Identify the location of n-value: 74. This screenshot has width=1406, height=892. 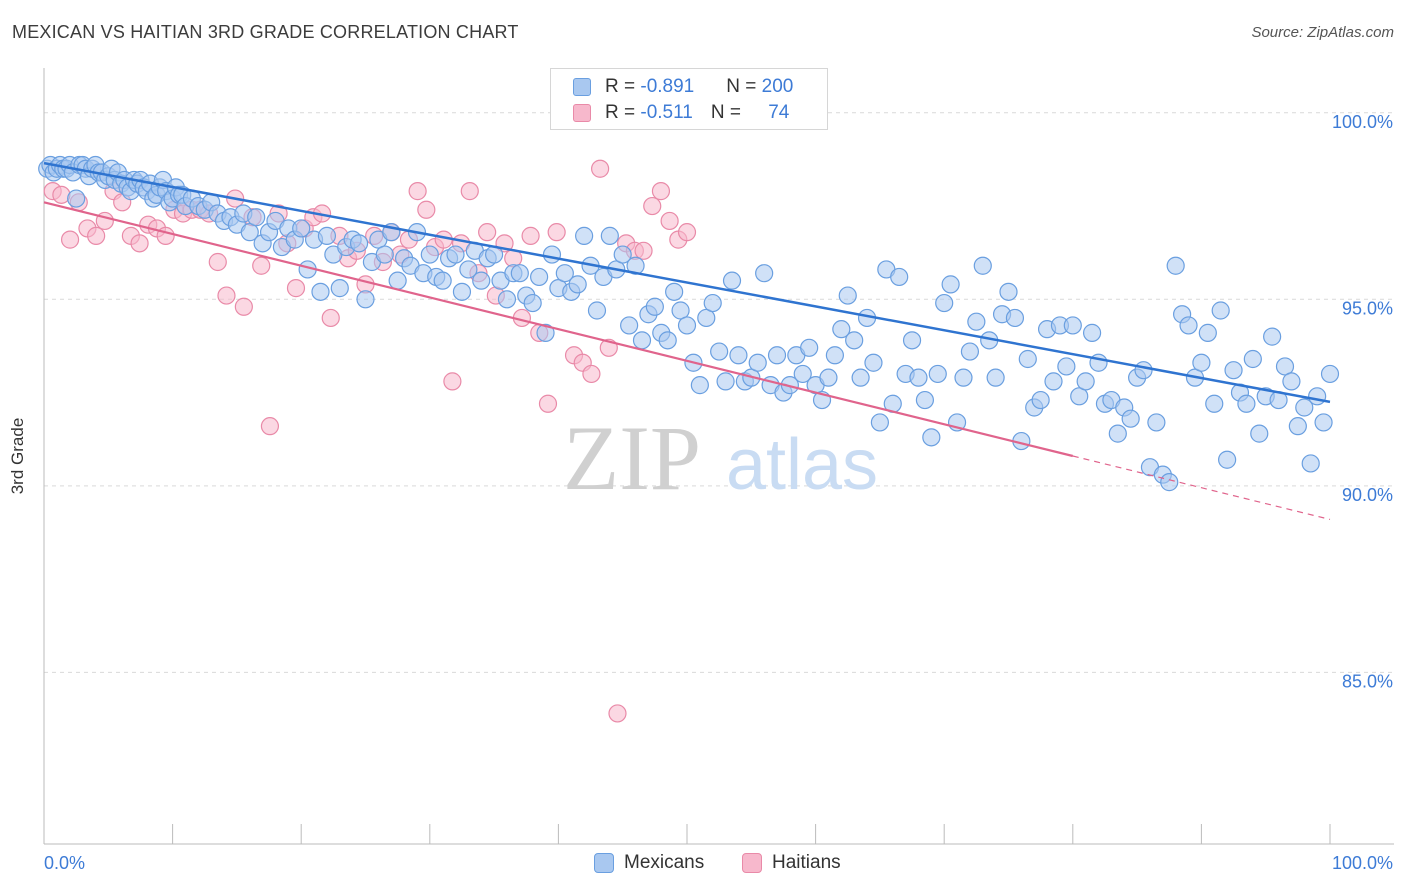
(779, 112).